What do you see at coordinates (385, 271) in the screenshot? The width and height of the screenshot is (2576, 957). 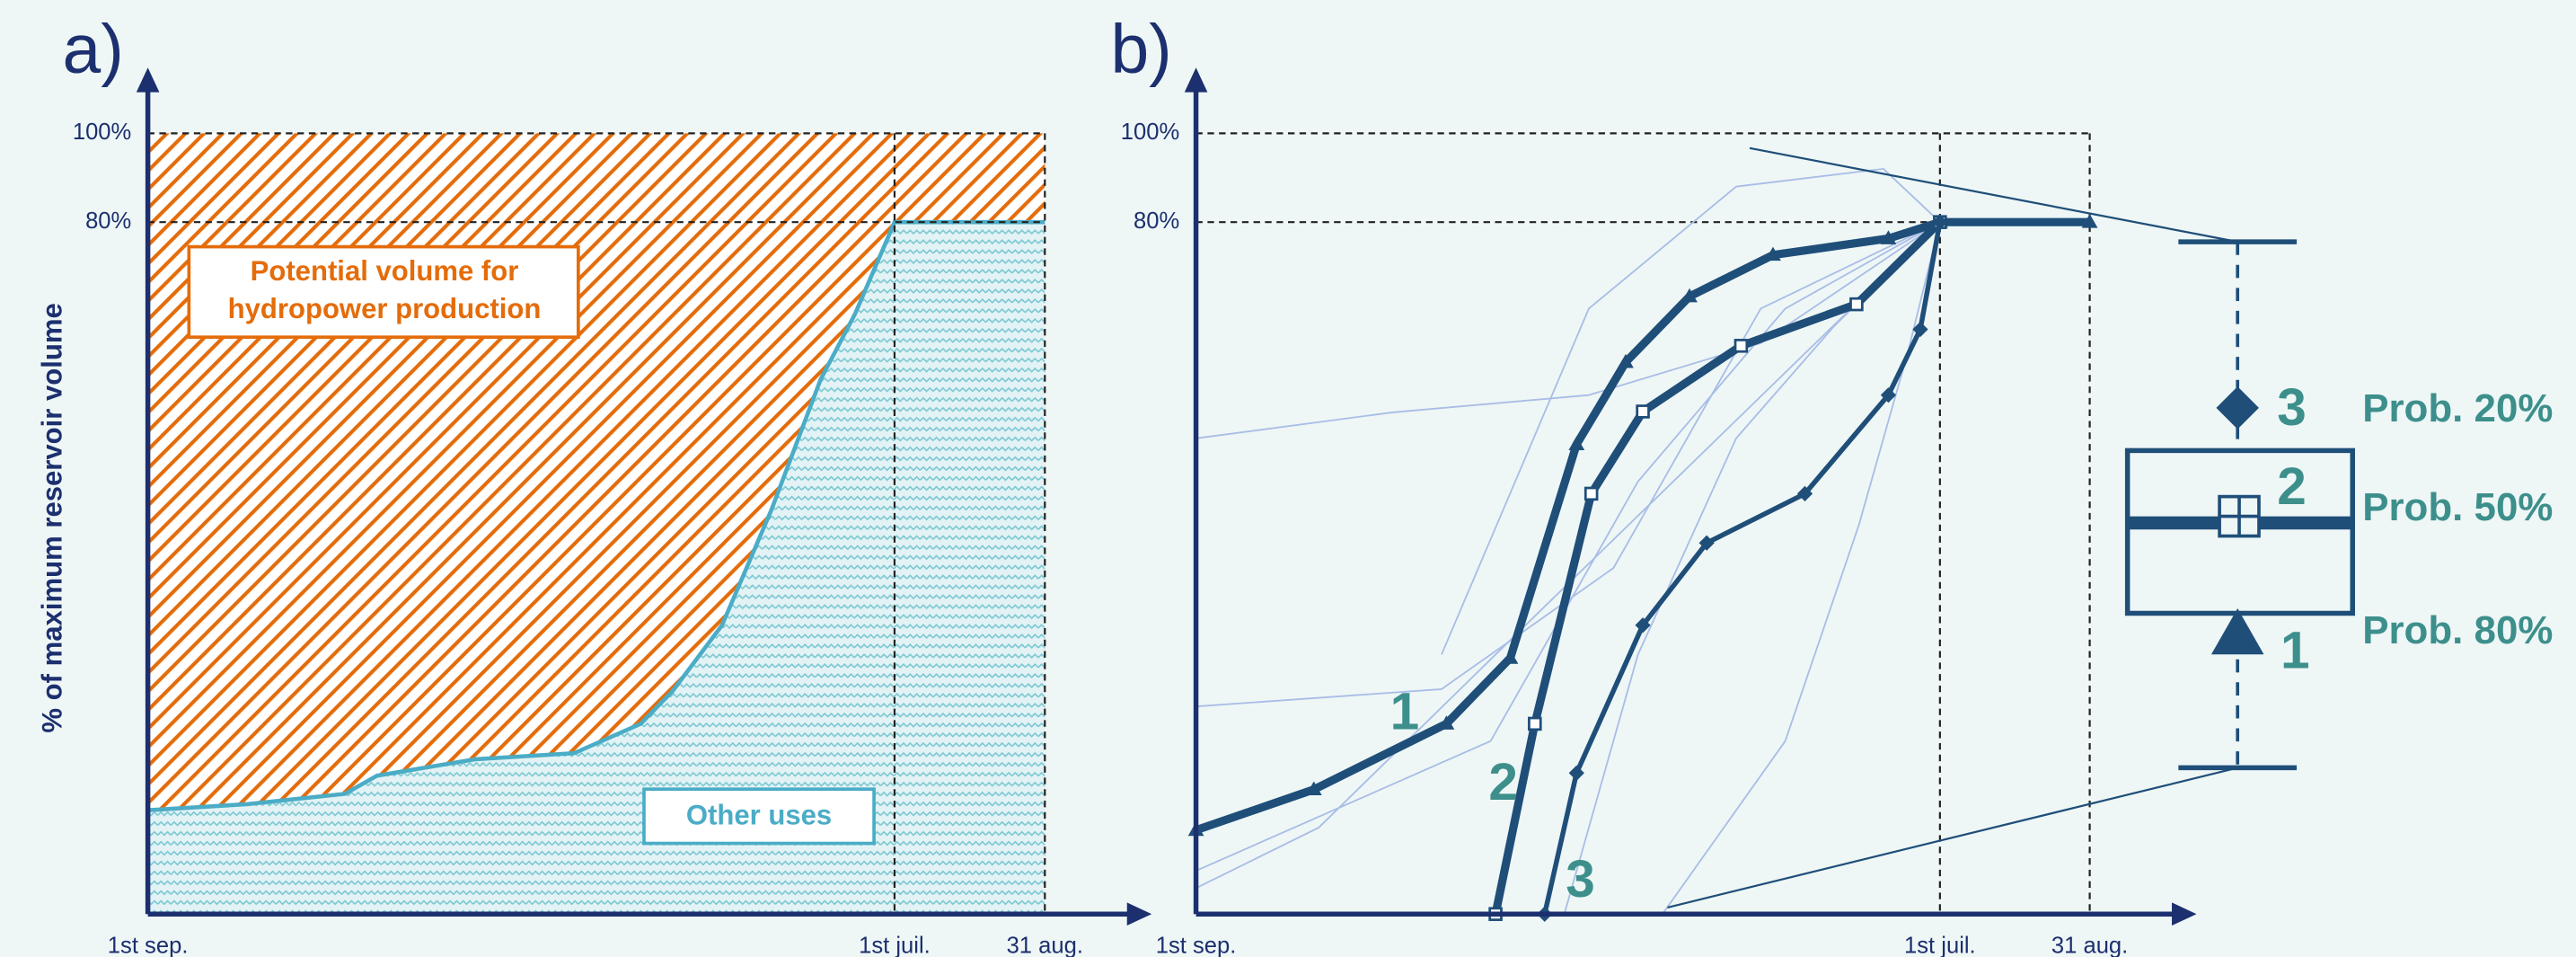 I see `upper-label: Potential volume for` at bounding box center [385, 271].